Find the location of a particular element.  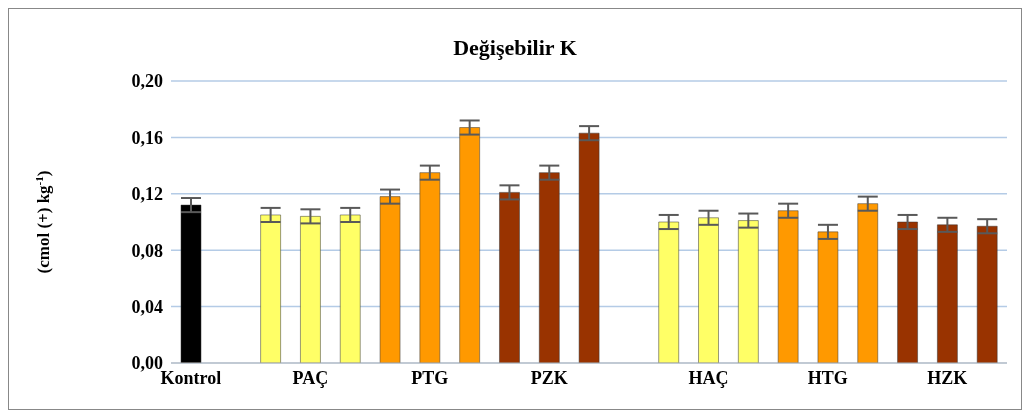

x-tick-label: HZK is located at coordinates (947, 377).